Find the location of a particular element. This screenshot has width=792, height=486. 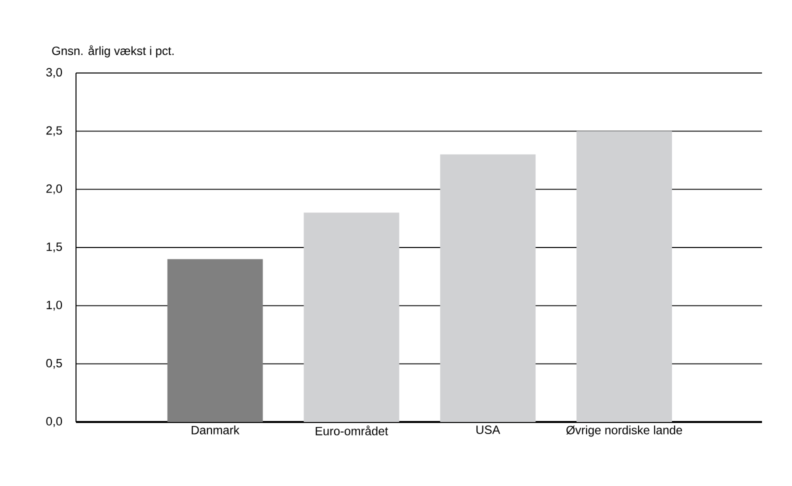

x-tick-label: Danmark is located at coordinates (216, 430).